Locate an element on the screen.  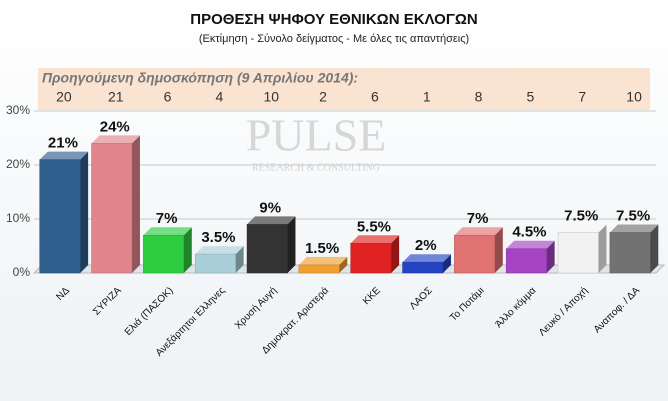
value-label: 1.5% is located at coordinates (322, 248).